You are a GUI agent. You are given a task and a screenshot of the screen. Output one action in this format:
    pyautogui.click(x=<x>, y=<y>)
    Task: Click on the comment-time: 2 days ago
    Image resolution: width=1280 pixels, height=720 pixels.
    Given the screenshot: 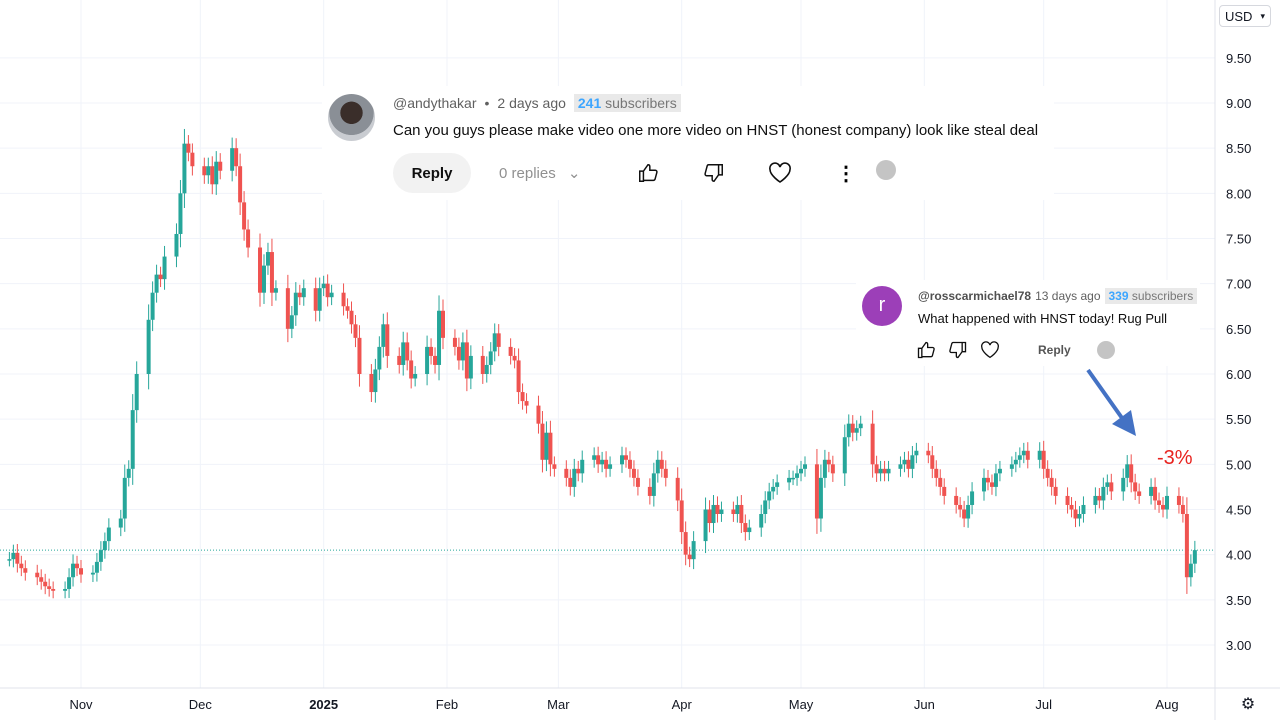 What is the action you would take?
    pyautogui.click(x=531, y=103)
    